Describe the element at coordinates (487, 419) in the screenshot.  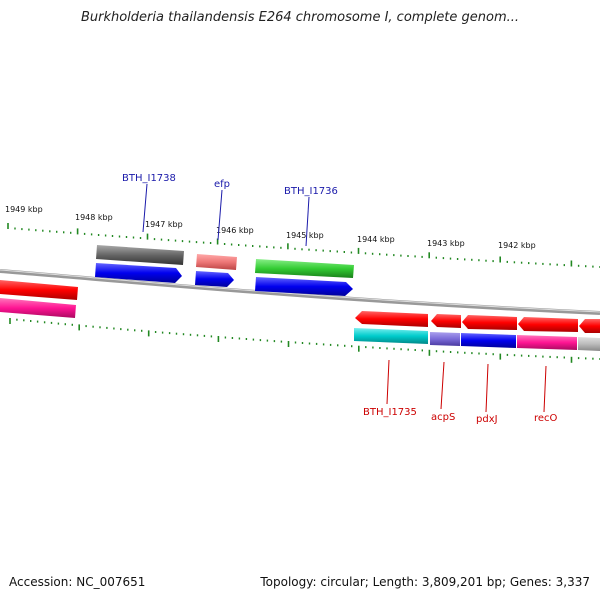
I see `label-pdxj: pdxJ` at that location.